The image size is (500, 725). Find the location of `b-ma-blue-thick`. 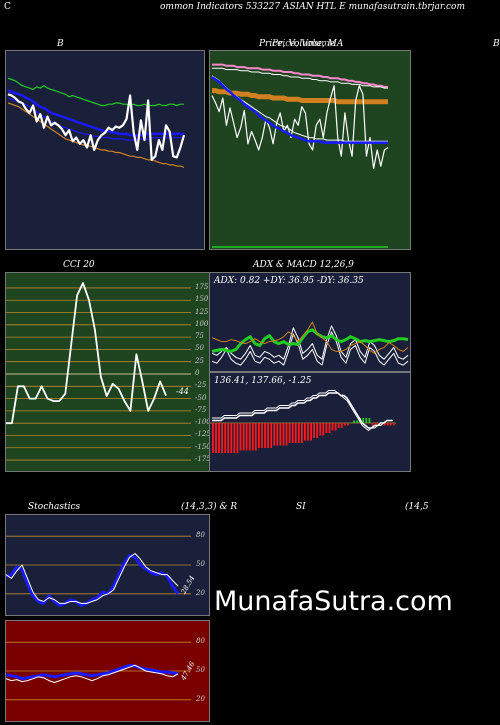

b-ma-blue-thick is located at coordinates (95, 113).